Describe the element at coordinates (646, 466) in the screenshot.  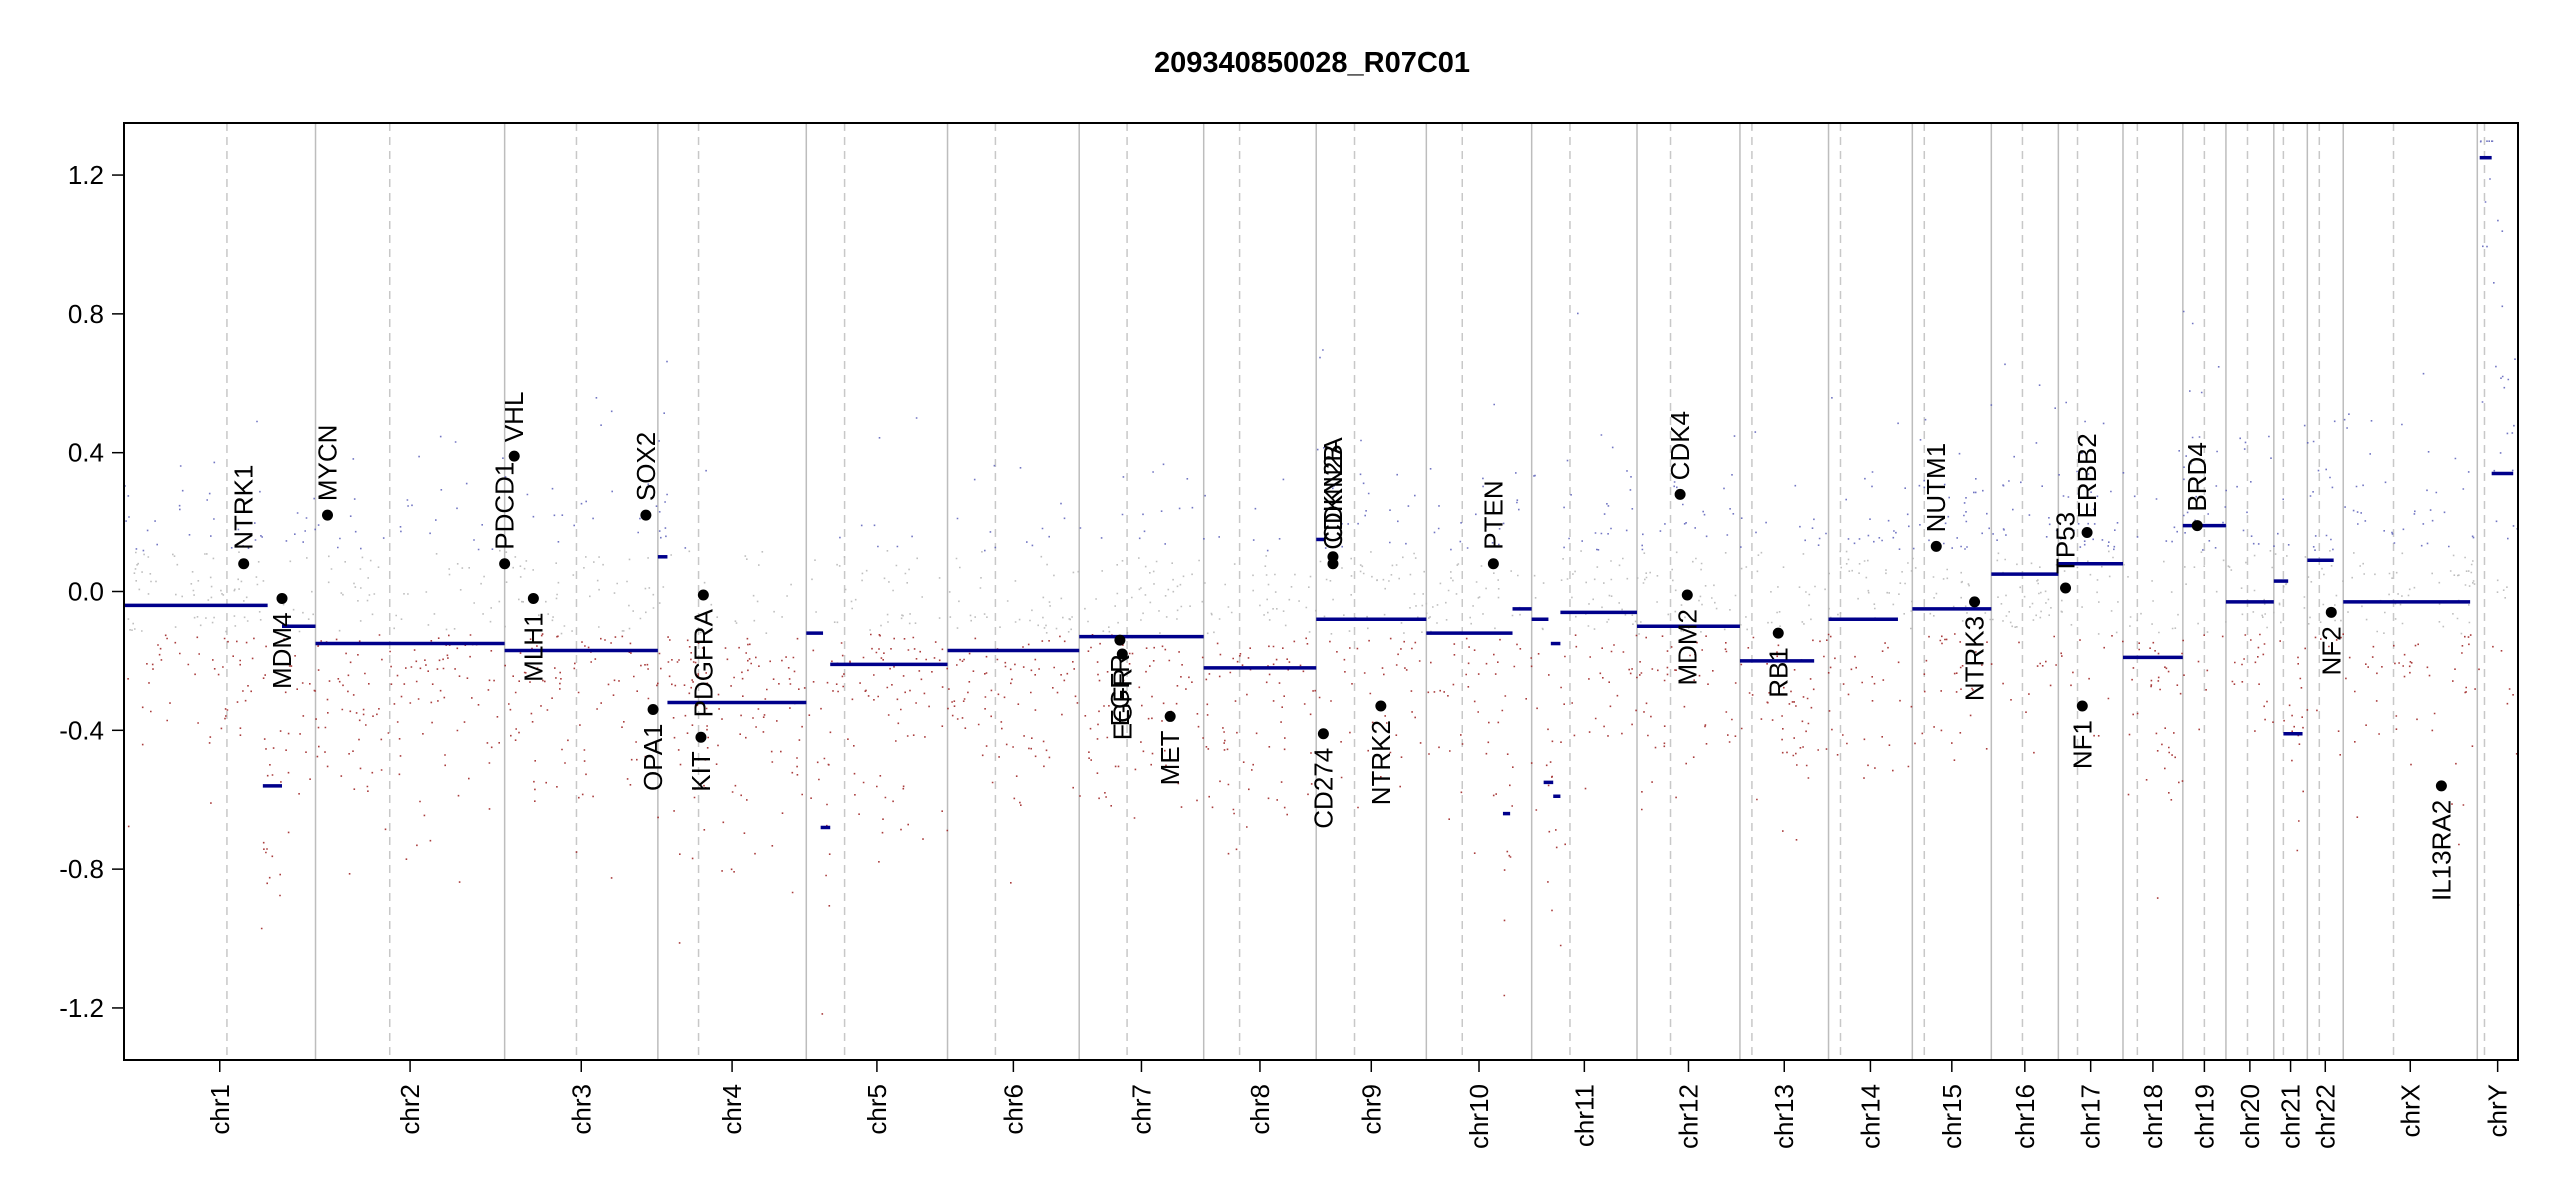
I see `gene-label: SOX2` at that location.